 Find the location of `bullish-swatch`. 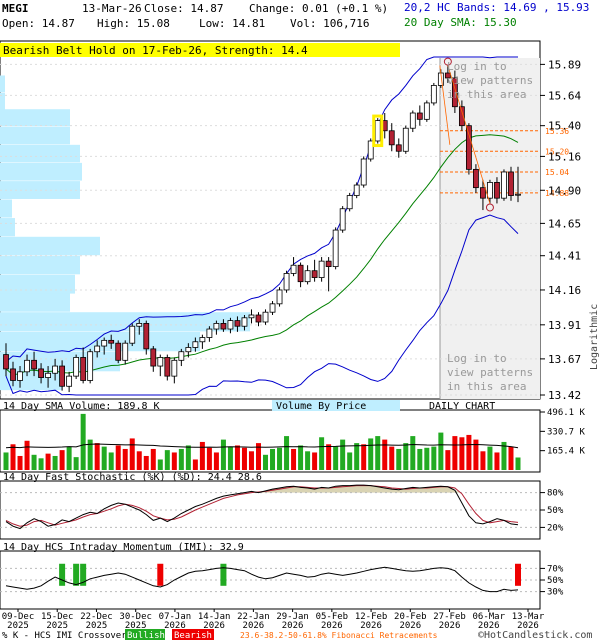

bullish-swatch is located at coordinates (145, 634).